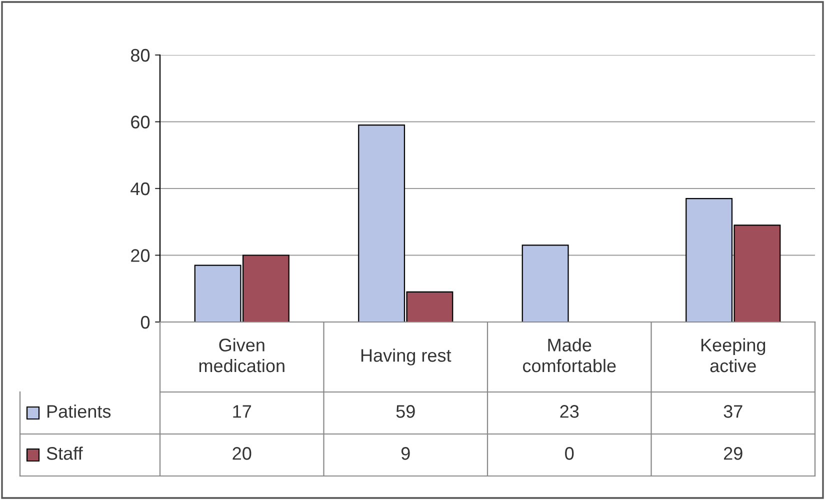 The image size is (825, 500). Describe the element at coordinates (569, 453) in the screenshot. I see `data-label: 0` at that location.